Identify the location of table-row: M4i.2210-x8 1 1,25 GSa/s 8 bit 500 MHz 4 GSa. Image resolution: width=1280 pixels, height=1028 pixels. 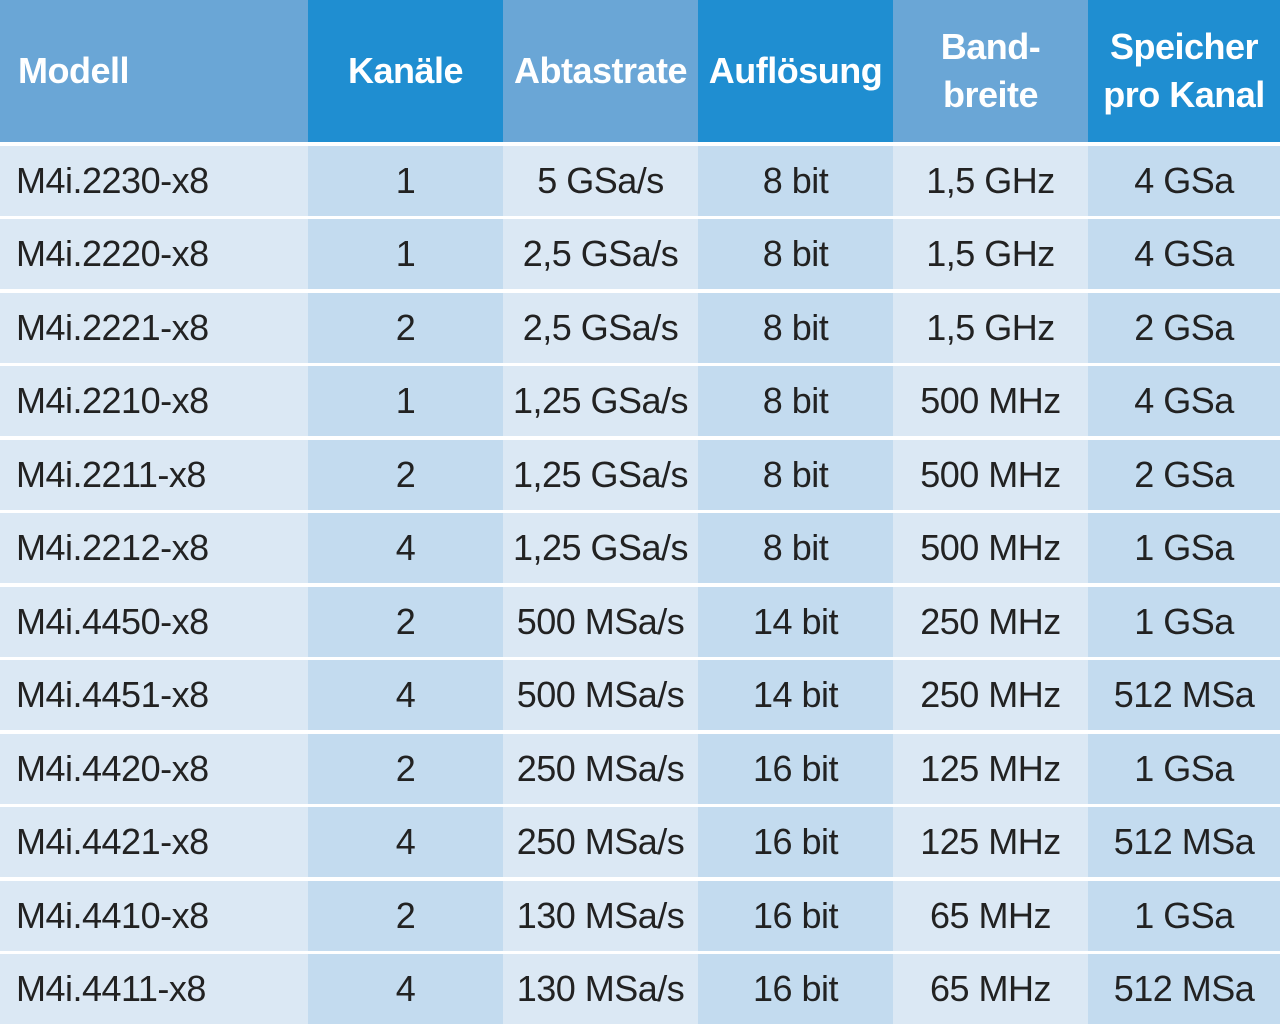
(640, 401).